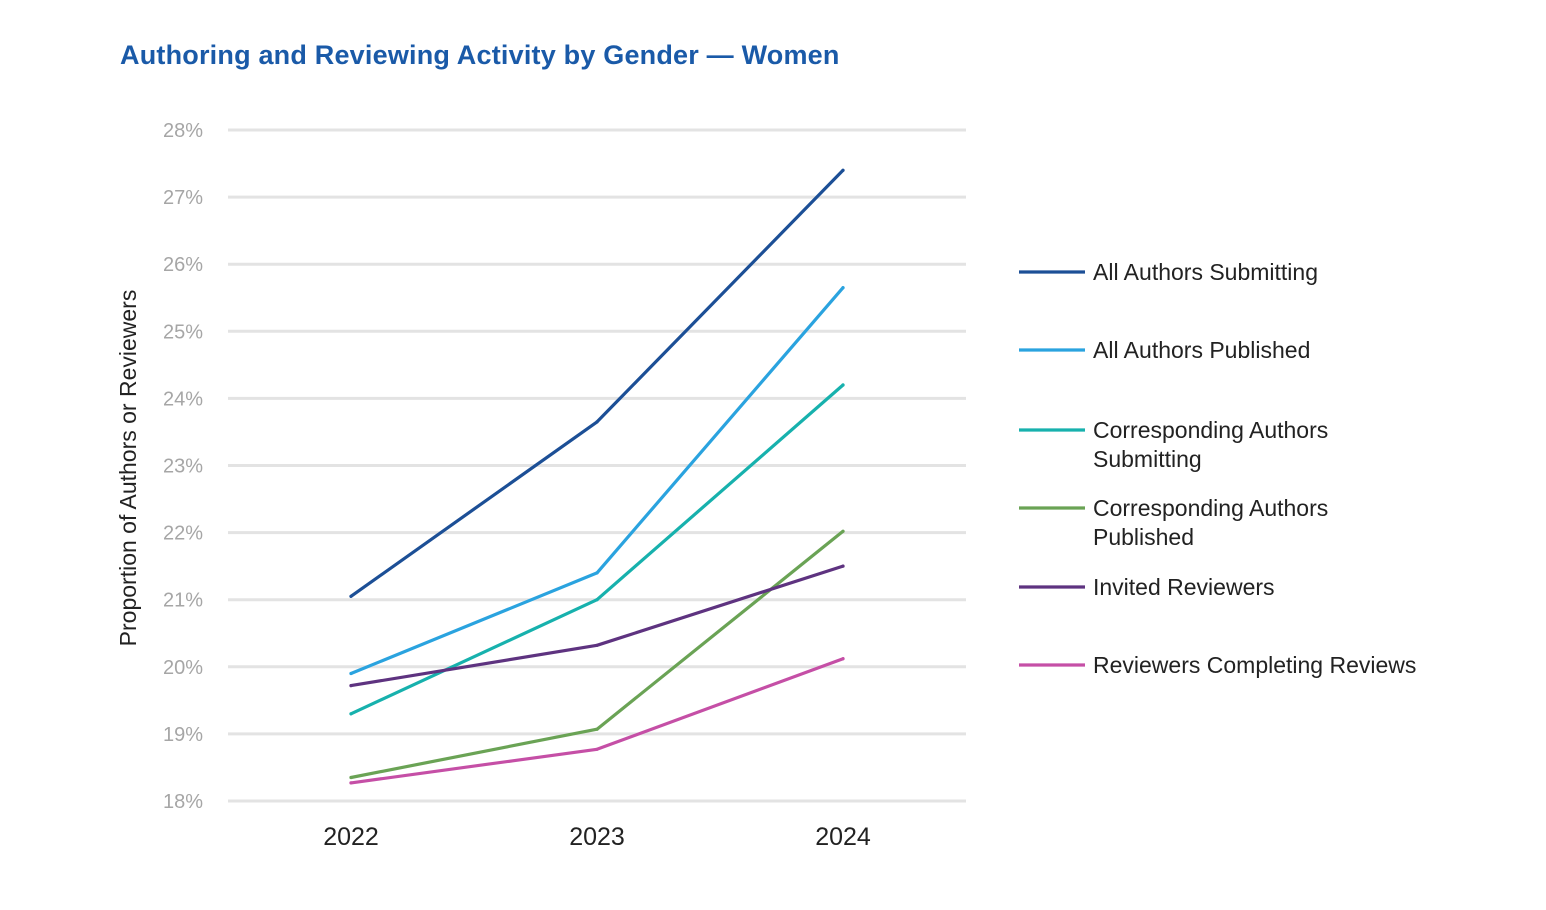  I want to click on legend-item: All Authors Submitting, so click(1168, 272).